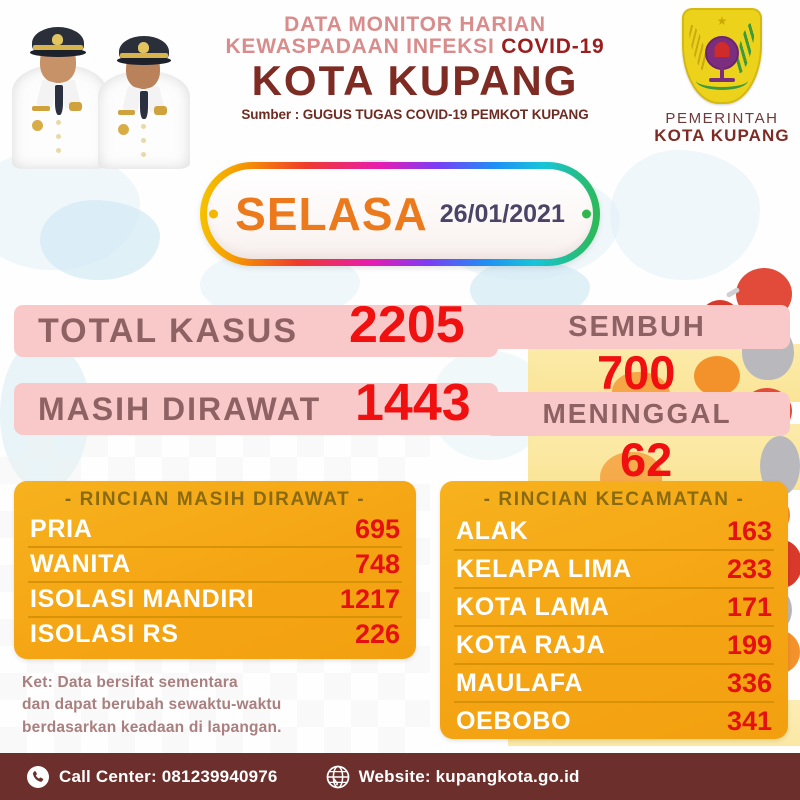 Image resolution: width=800 pixels, height=800 pixels. I want to click on row-value: 226, so click(377, 634).